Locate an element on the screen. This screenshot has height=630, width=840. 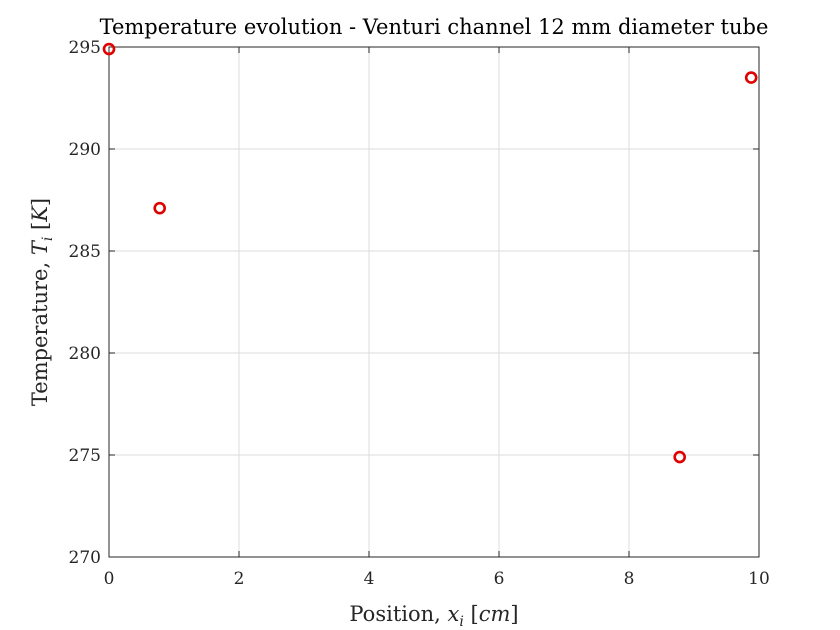
y-tick-label: 295 is located at coordinates (85, 48).